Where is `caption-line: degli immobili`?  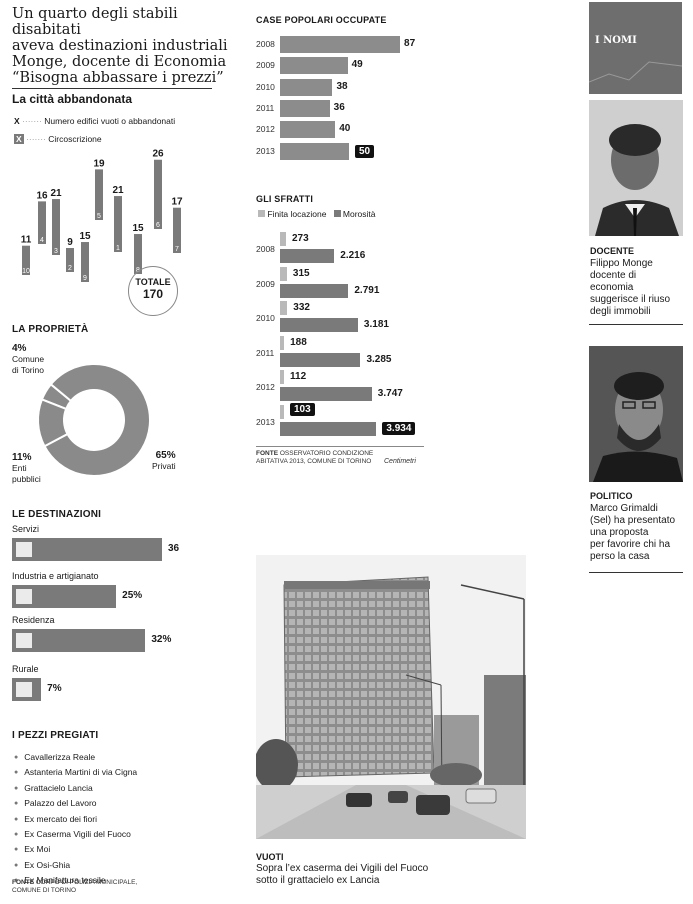 caption-line: degli immobili is located at coordinates (620, 311).